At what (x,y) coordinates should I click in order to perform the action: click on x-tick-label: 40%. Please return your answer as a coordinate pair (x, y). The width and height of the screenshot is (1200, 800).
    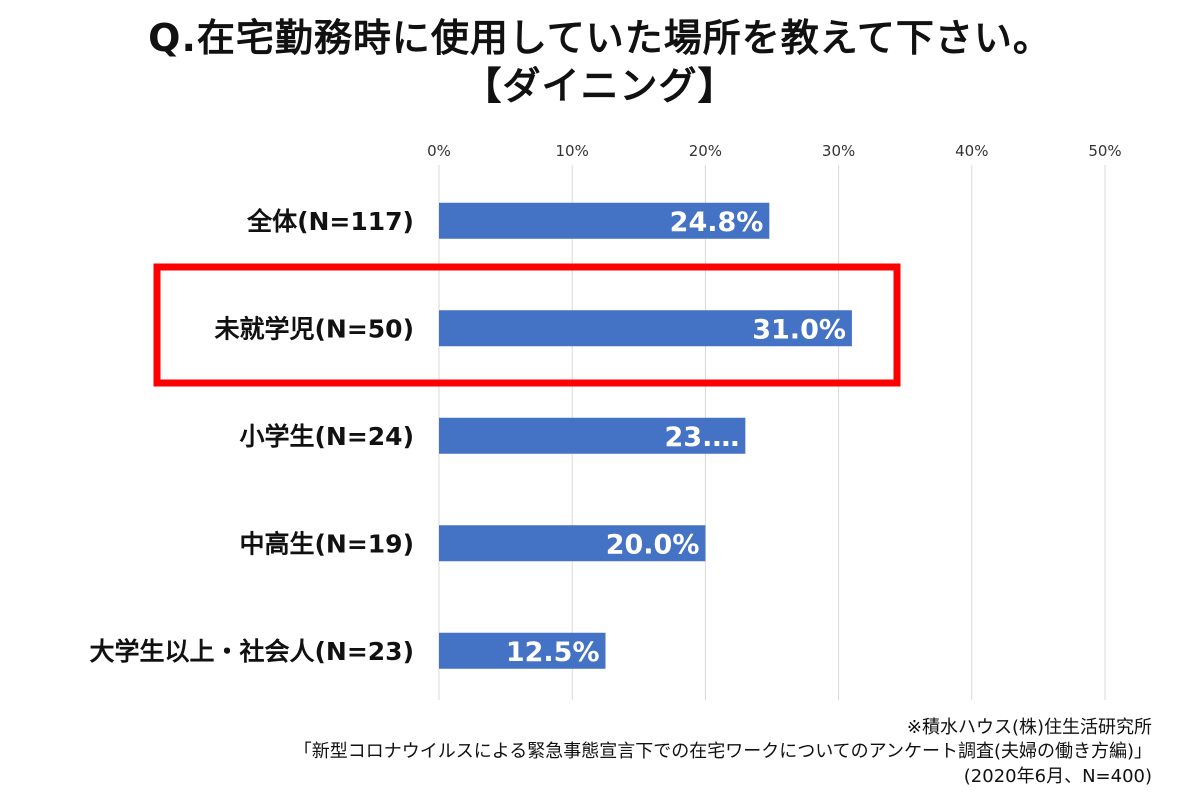
    Looking at the image, I should click on (971, 151).